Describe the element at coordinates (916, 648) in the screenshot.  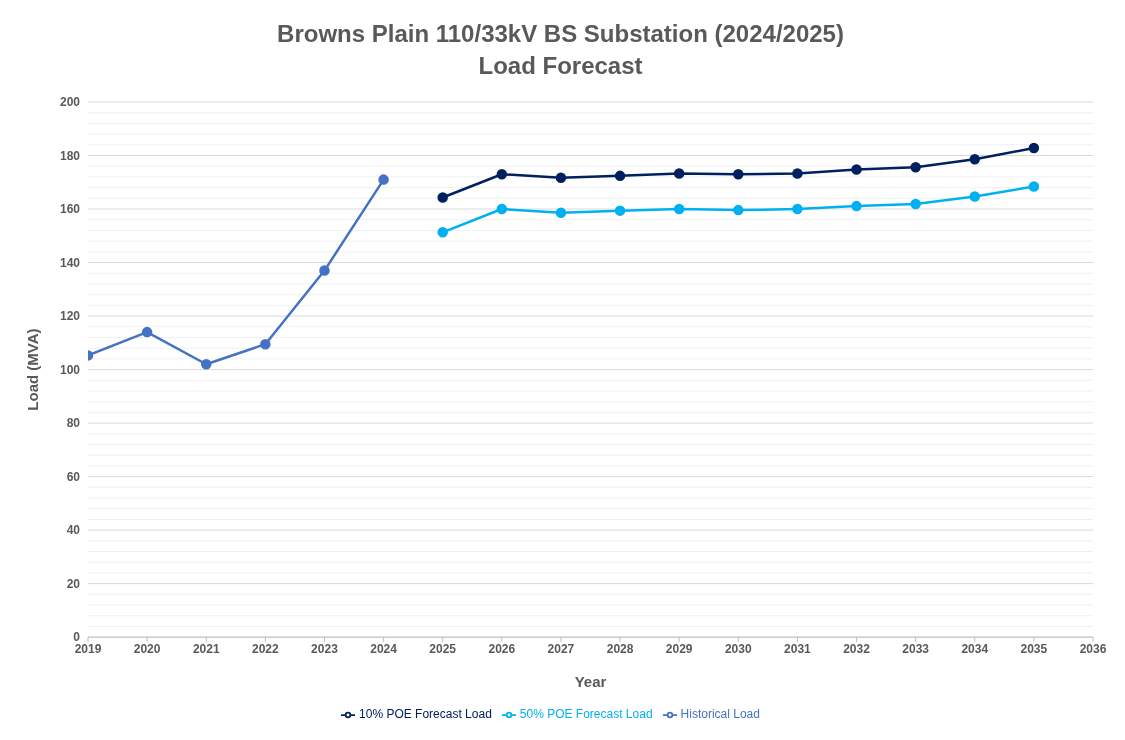
I see `x-tick-label: 2033` at that location.